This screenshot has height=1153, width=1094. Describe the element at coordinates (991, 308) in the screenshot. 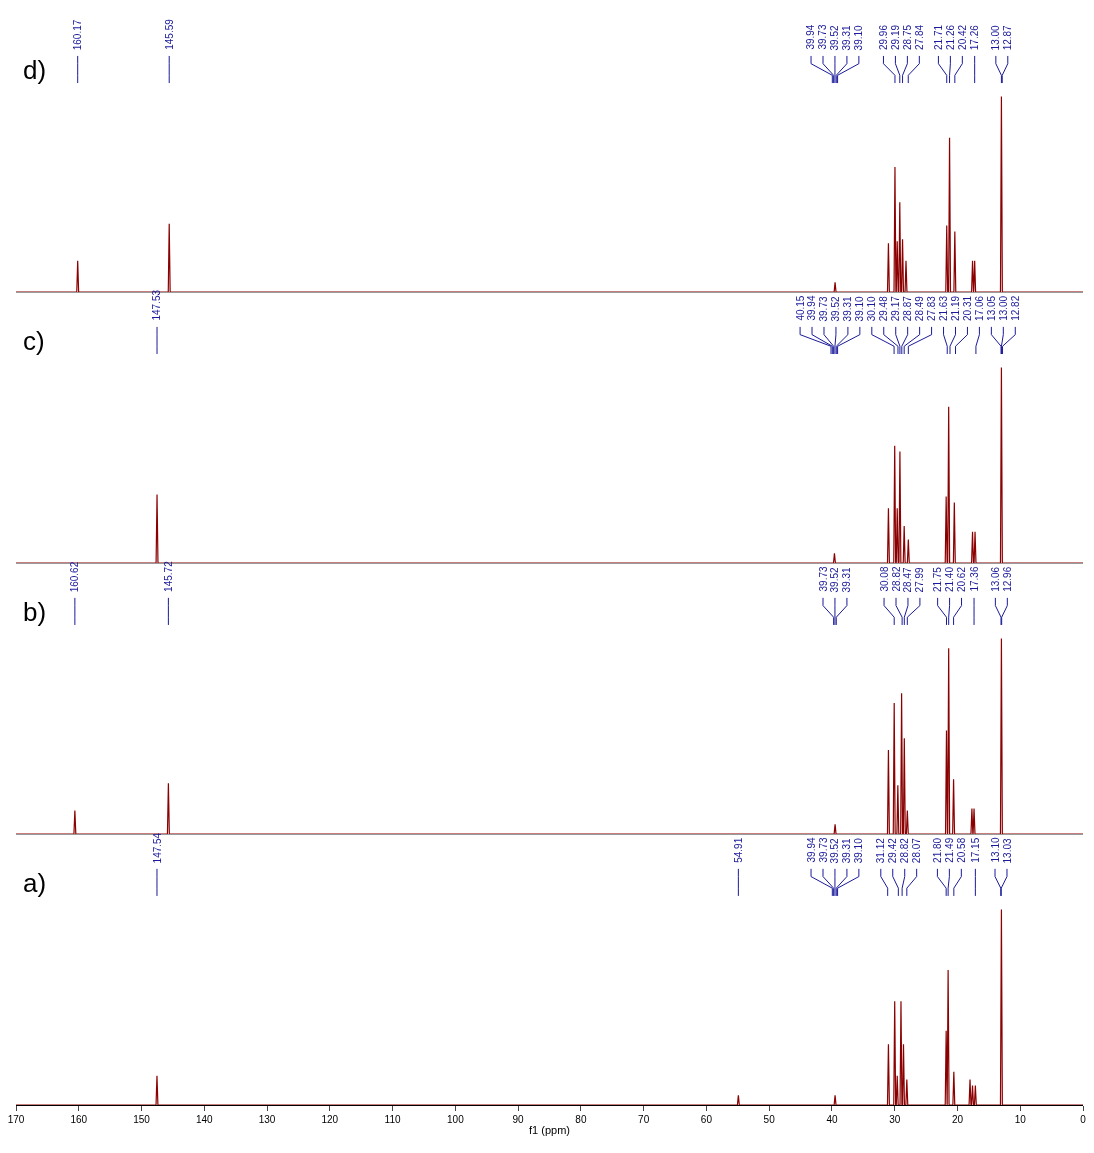

I see `annotation: 13.05` at that location.